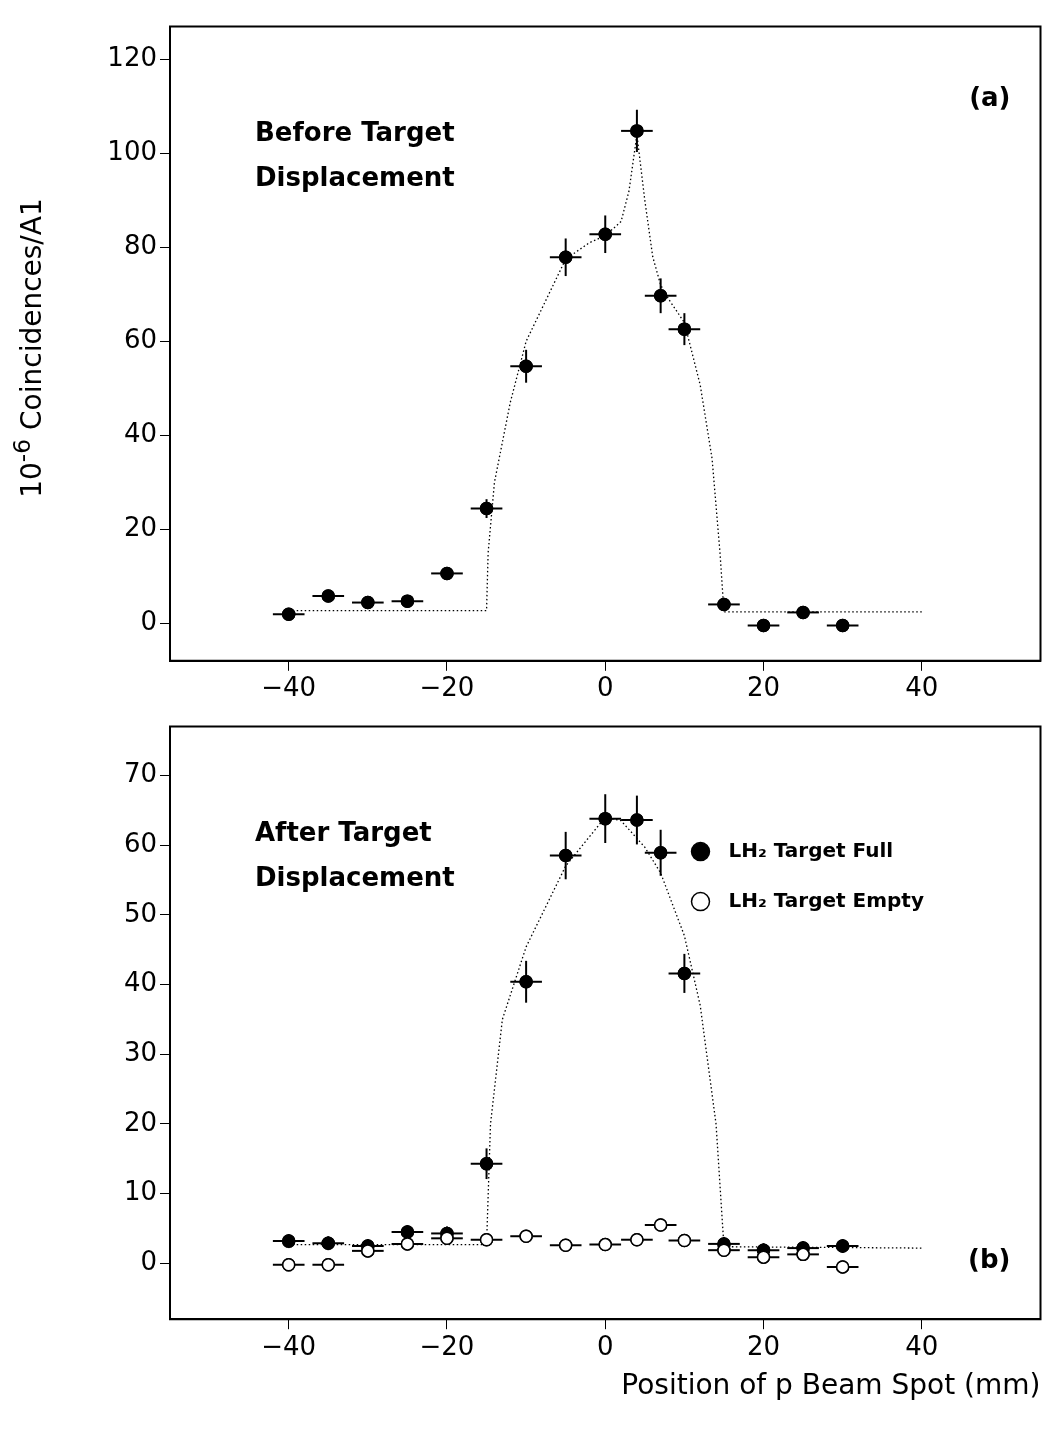  What do you see at coordinates (990, 97) in the screenshot?
I see `annotation: (a)` at bounding box center [990, 97].